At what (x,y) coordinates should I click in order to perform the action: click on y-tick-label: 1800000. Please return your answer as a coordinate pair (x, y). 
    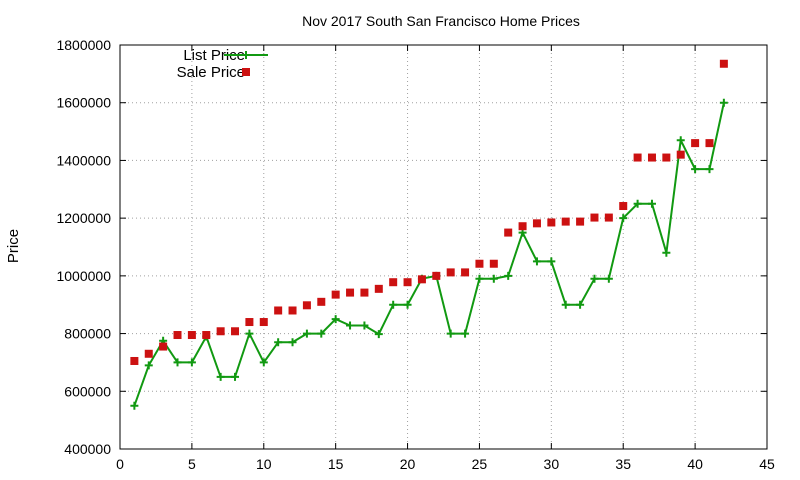
    Looking at the image, I should click on (83, 45).